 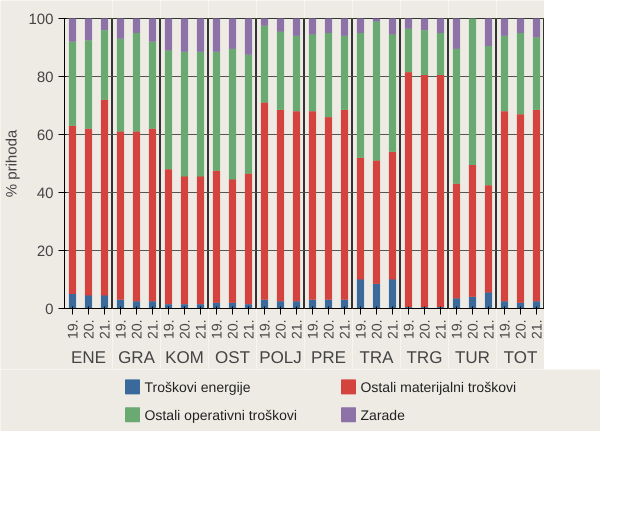 What do you see at coordinates (328, 357) in the screenshot?
I see `x-axis-title: PRE` at bounding box center [328, 357].